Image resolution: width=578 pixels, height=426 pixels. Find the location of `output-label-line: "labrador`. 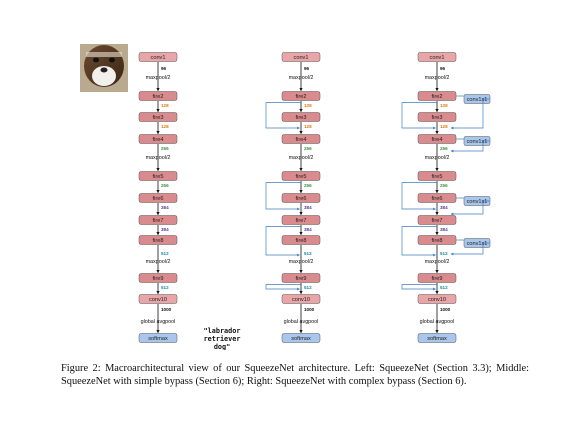

output-label-line: "labrador is located at coordinates (222, 331).